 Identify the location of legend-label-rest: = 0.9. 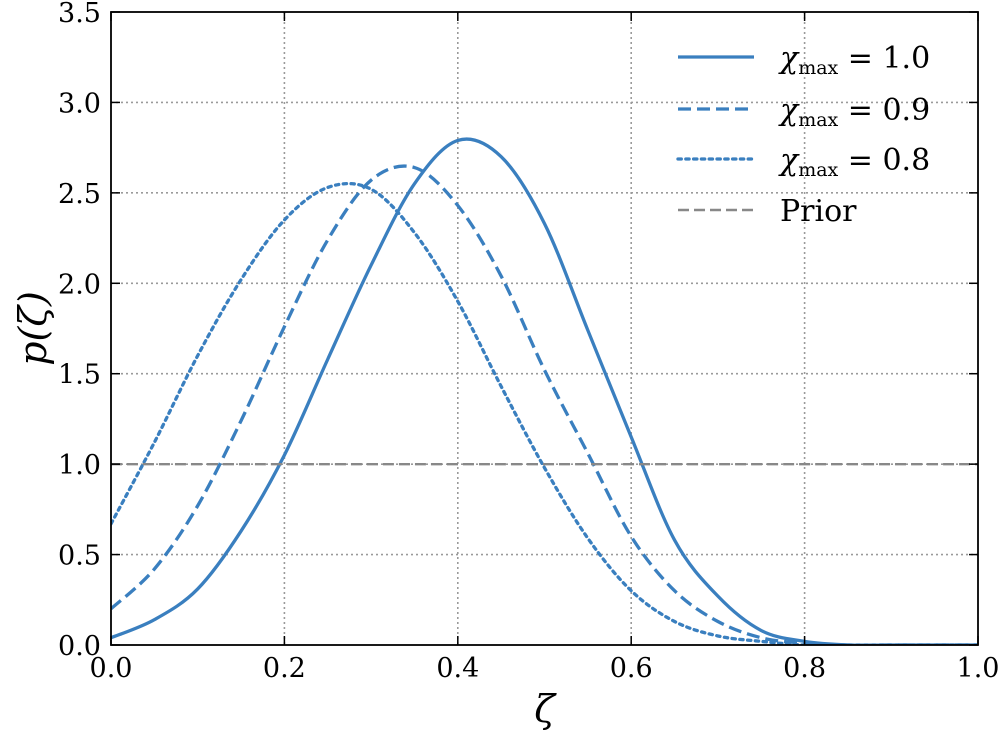
(884, 110).